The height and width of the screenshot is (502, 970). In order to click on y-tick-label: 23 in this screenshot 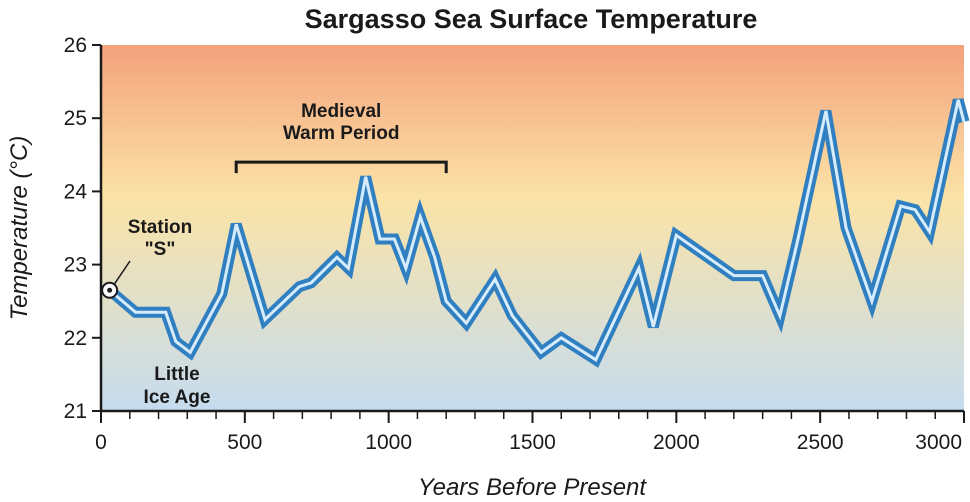, I will do `click(75, 265)`.